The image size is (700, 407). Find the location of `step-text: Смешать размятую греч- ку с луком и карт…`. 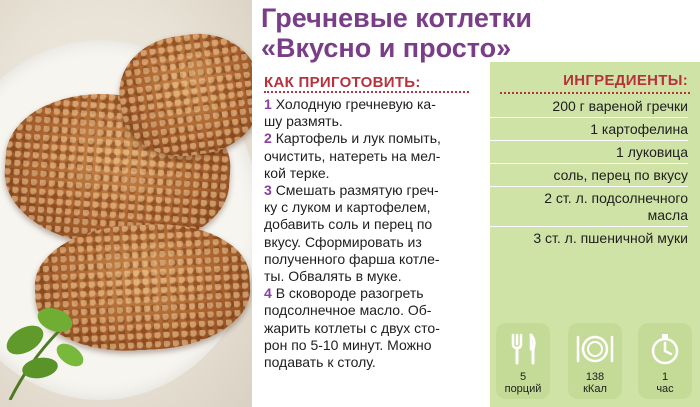

step-text: Смешать размятую греч- ку с луком и карт… is located at coordinates (352, 233).